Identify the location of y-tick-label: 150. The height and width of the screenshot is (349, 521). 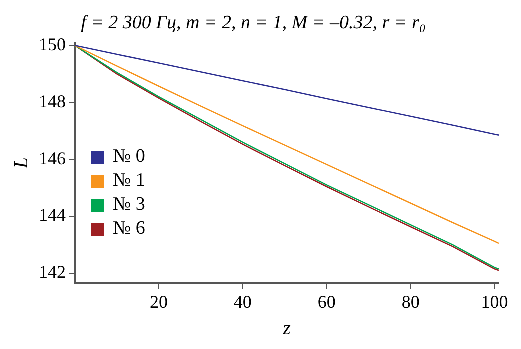
(52, 44).